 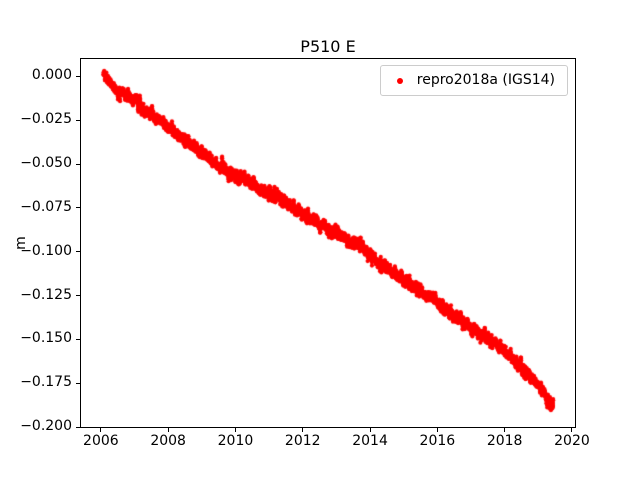 What do you see at coordinates (572, 441) in the screenshot?
I see `x-tick-label: 2020` at bounding box center [572, 441].